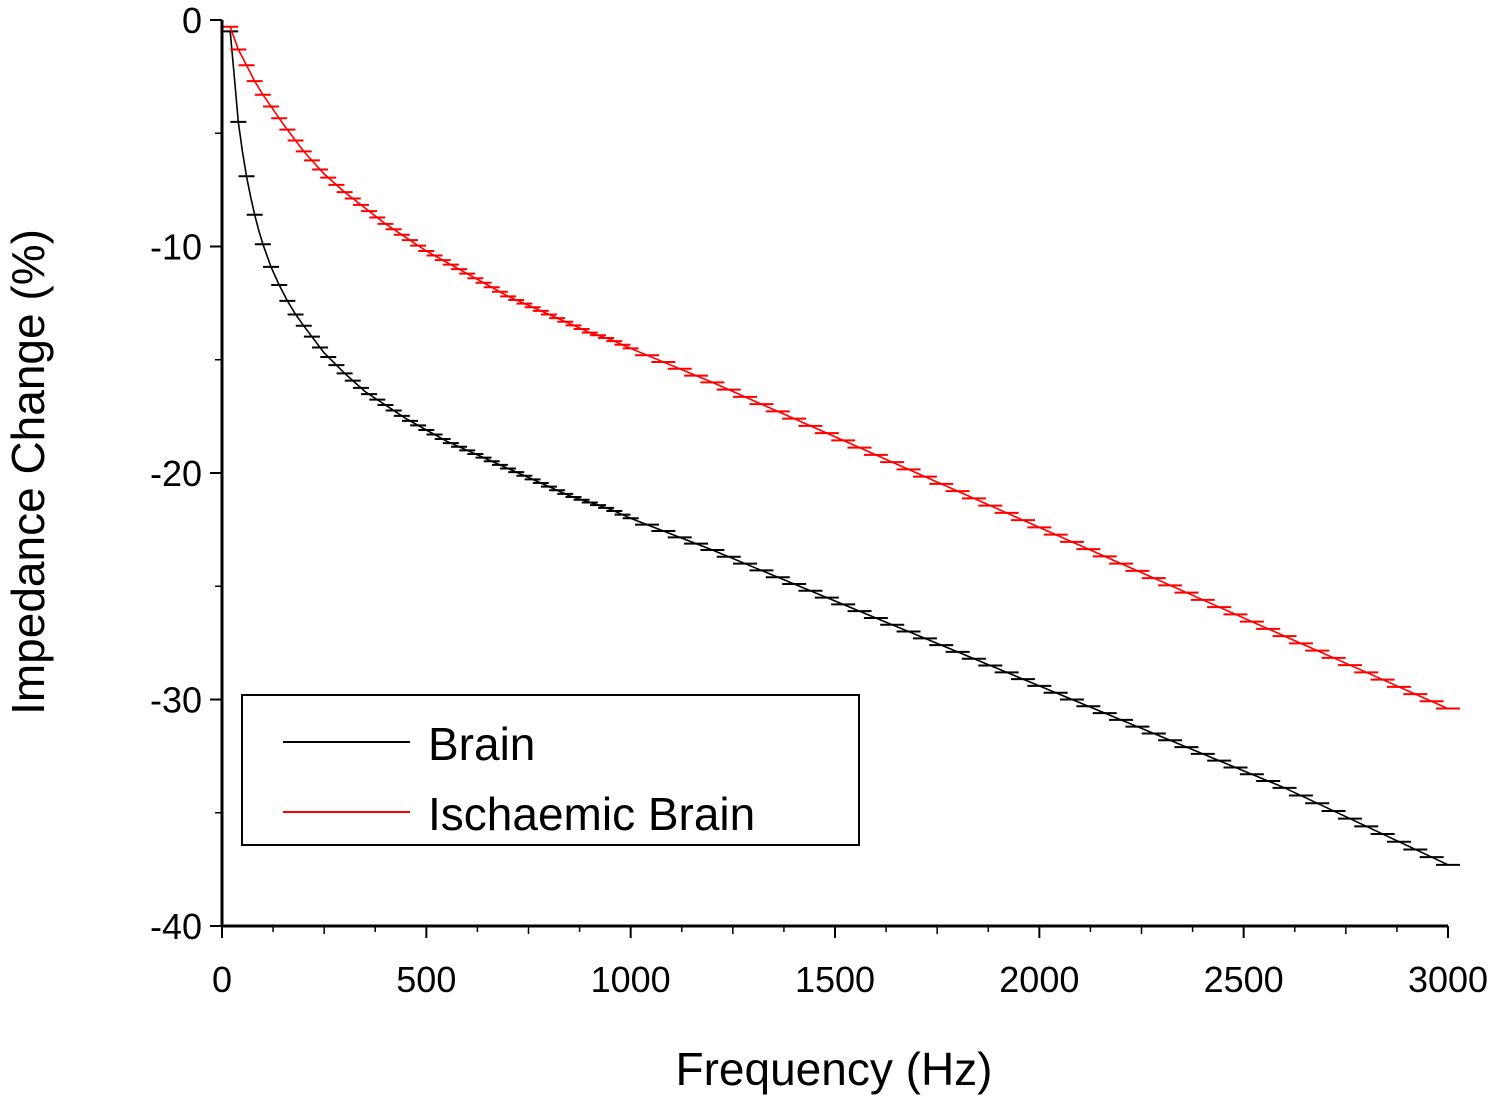 The width and height of the screenshot is (1500, 1097). What do you see at coordinates (222, 979) in the screenshot?
I see `x-tick-label: 0` at bounding box center [222, 979].